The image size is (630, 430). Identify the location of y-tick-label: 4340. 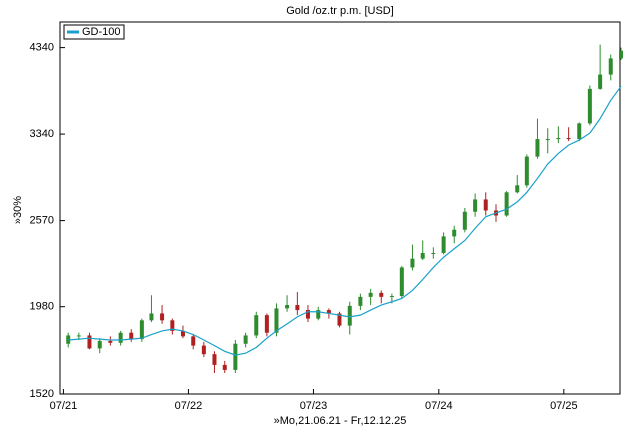
(42, 48).